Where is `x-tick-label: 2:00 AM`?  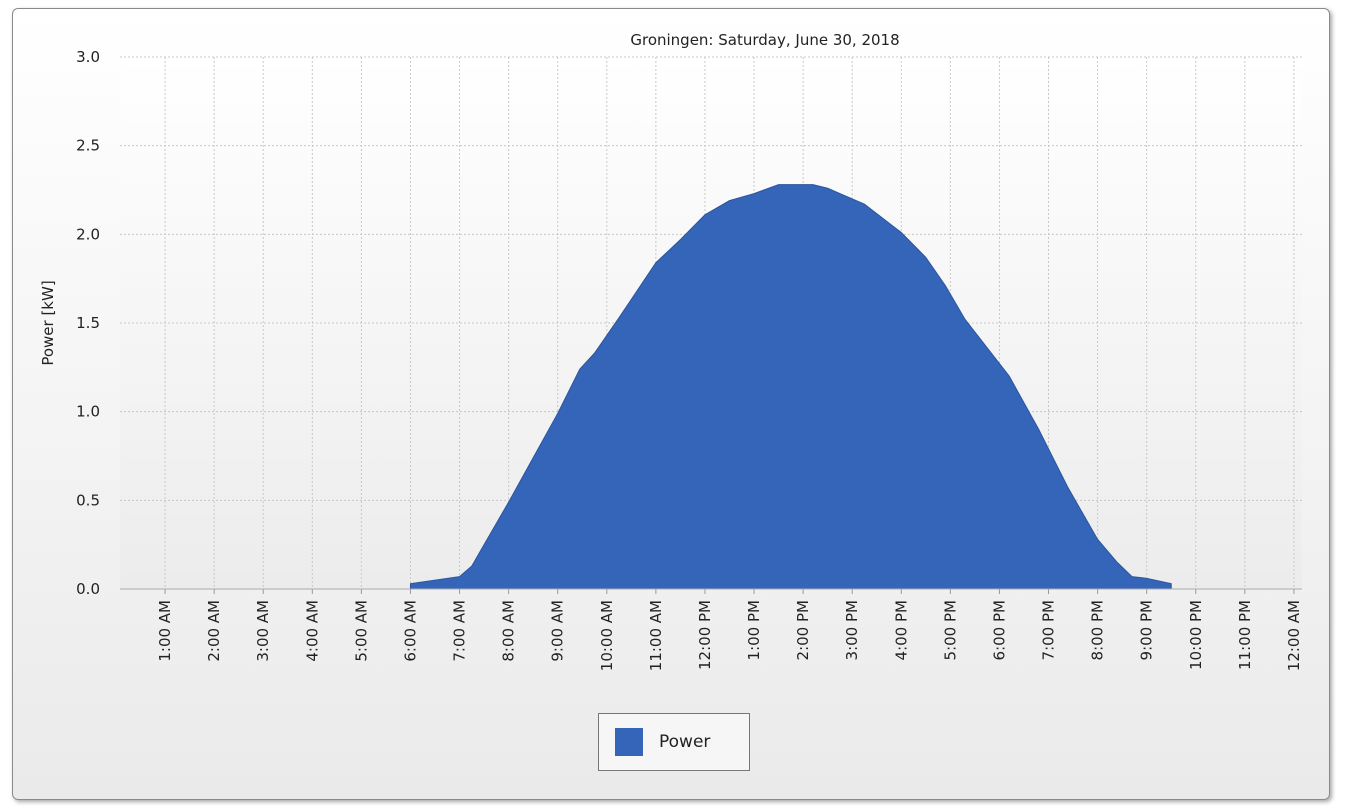 x-tick-label: 2:00 AM is located at coordinates (214, 631).